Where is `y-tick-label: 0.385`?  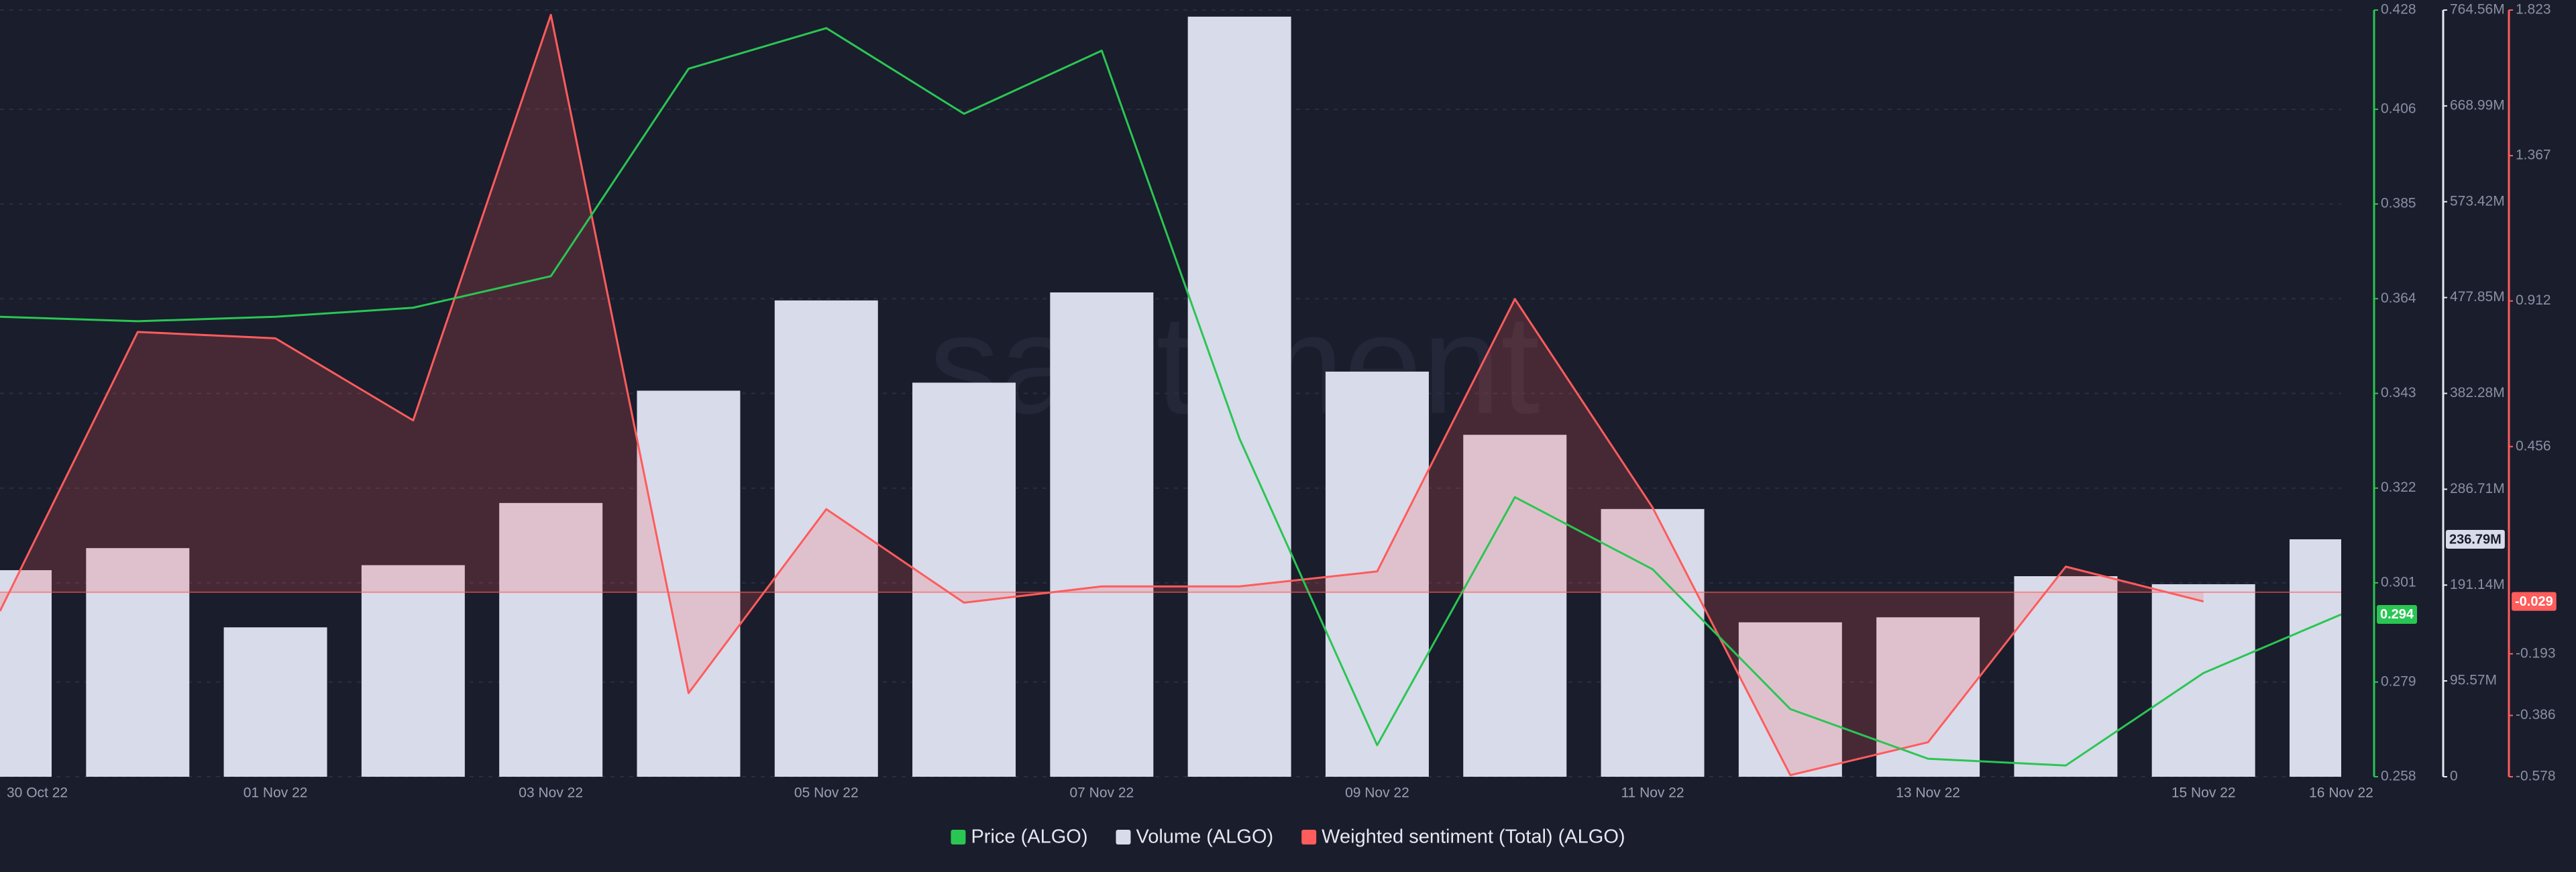 y-tick-label: 0.385 is located at coordinates (2398, 203).